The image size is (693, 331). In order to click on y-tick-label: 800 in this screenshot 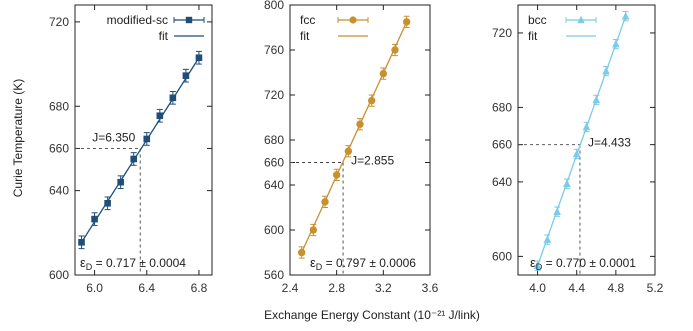, I will do `click(274, 6)`.